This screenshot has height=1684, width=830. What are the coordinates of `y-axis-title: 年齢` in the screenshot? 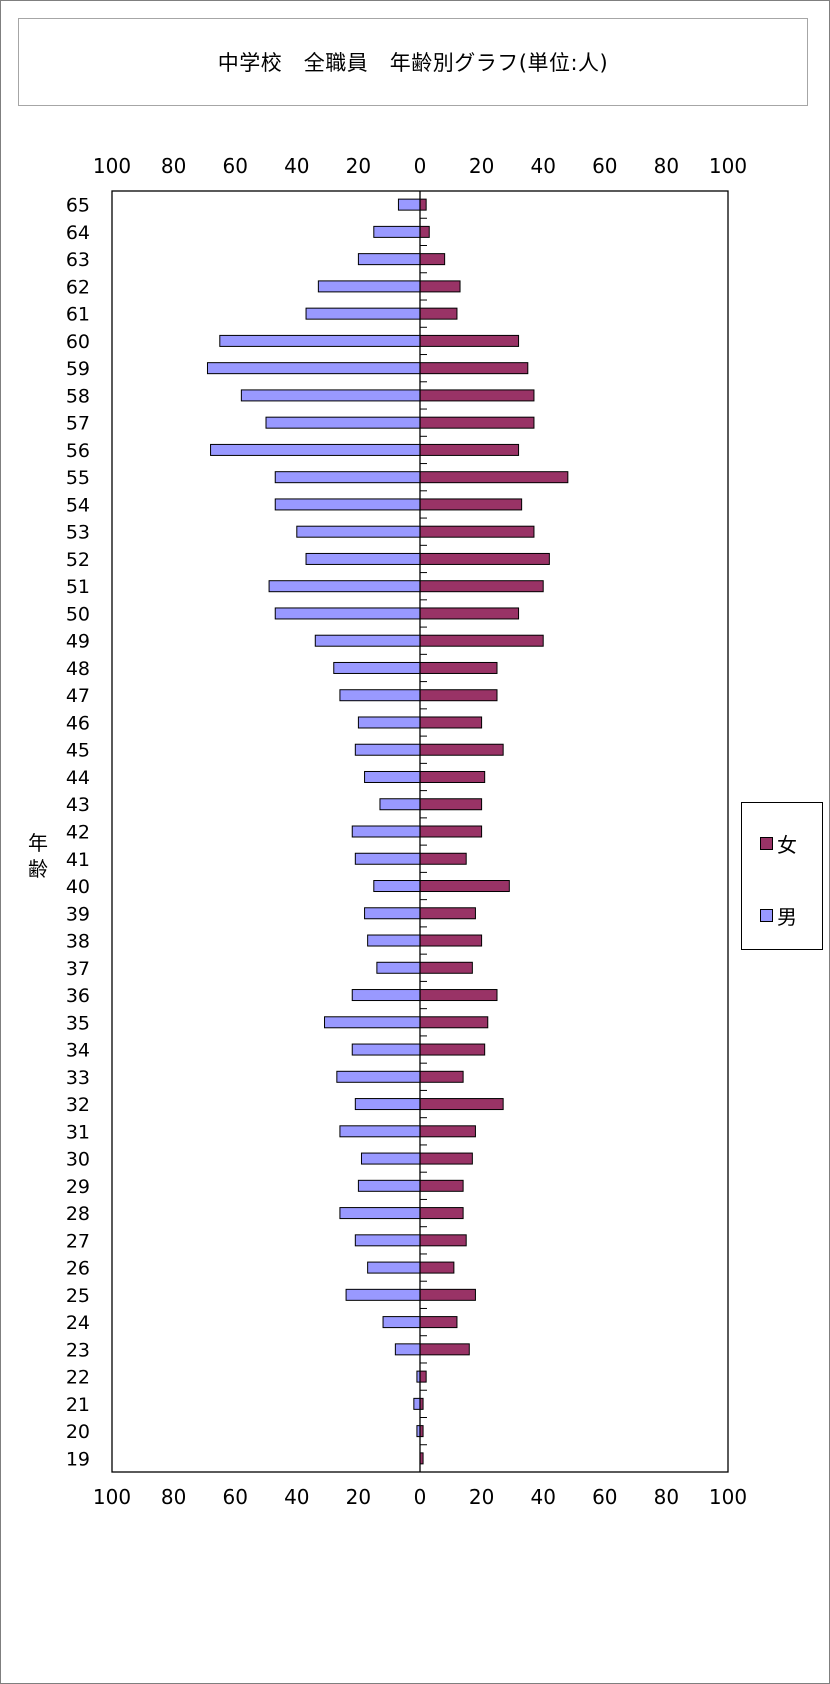 It's located at (38, 856).